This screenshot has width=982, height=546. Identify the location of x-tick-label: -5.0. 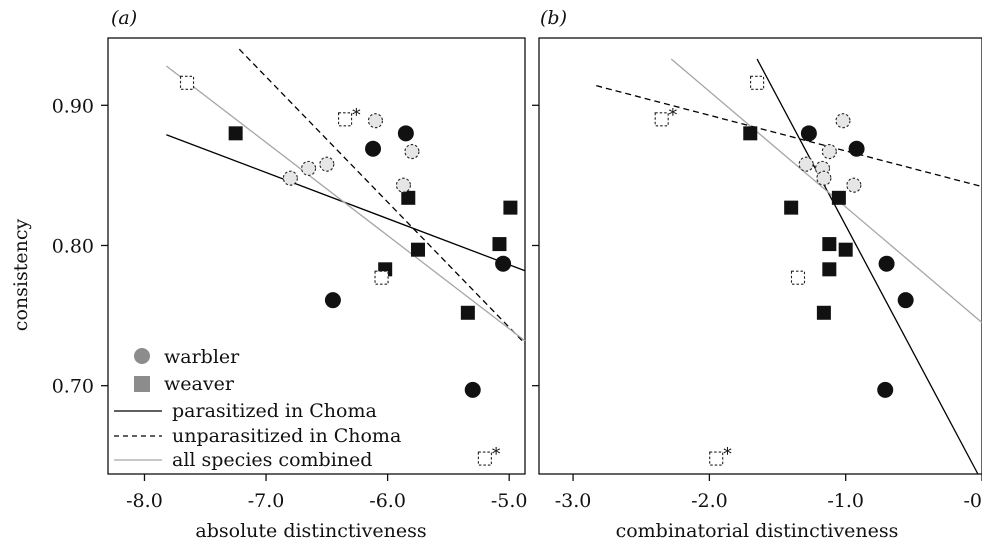
(509, 501).